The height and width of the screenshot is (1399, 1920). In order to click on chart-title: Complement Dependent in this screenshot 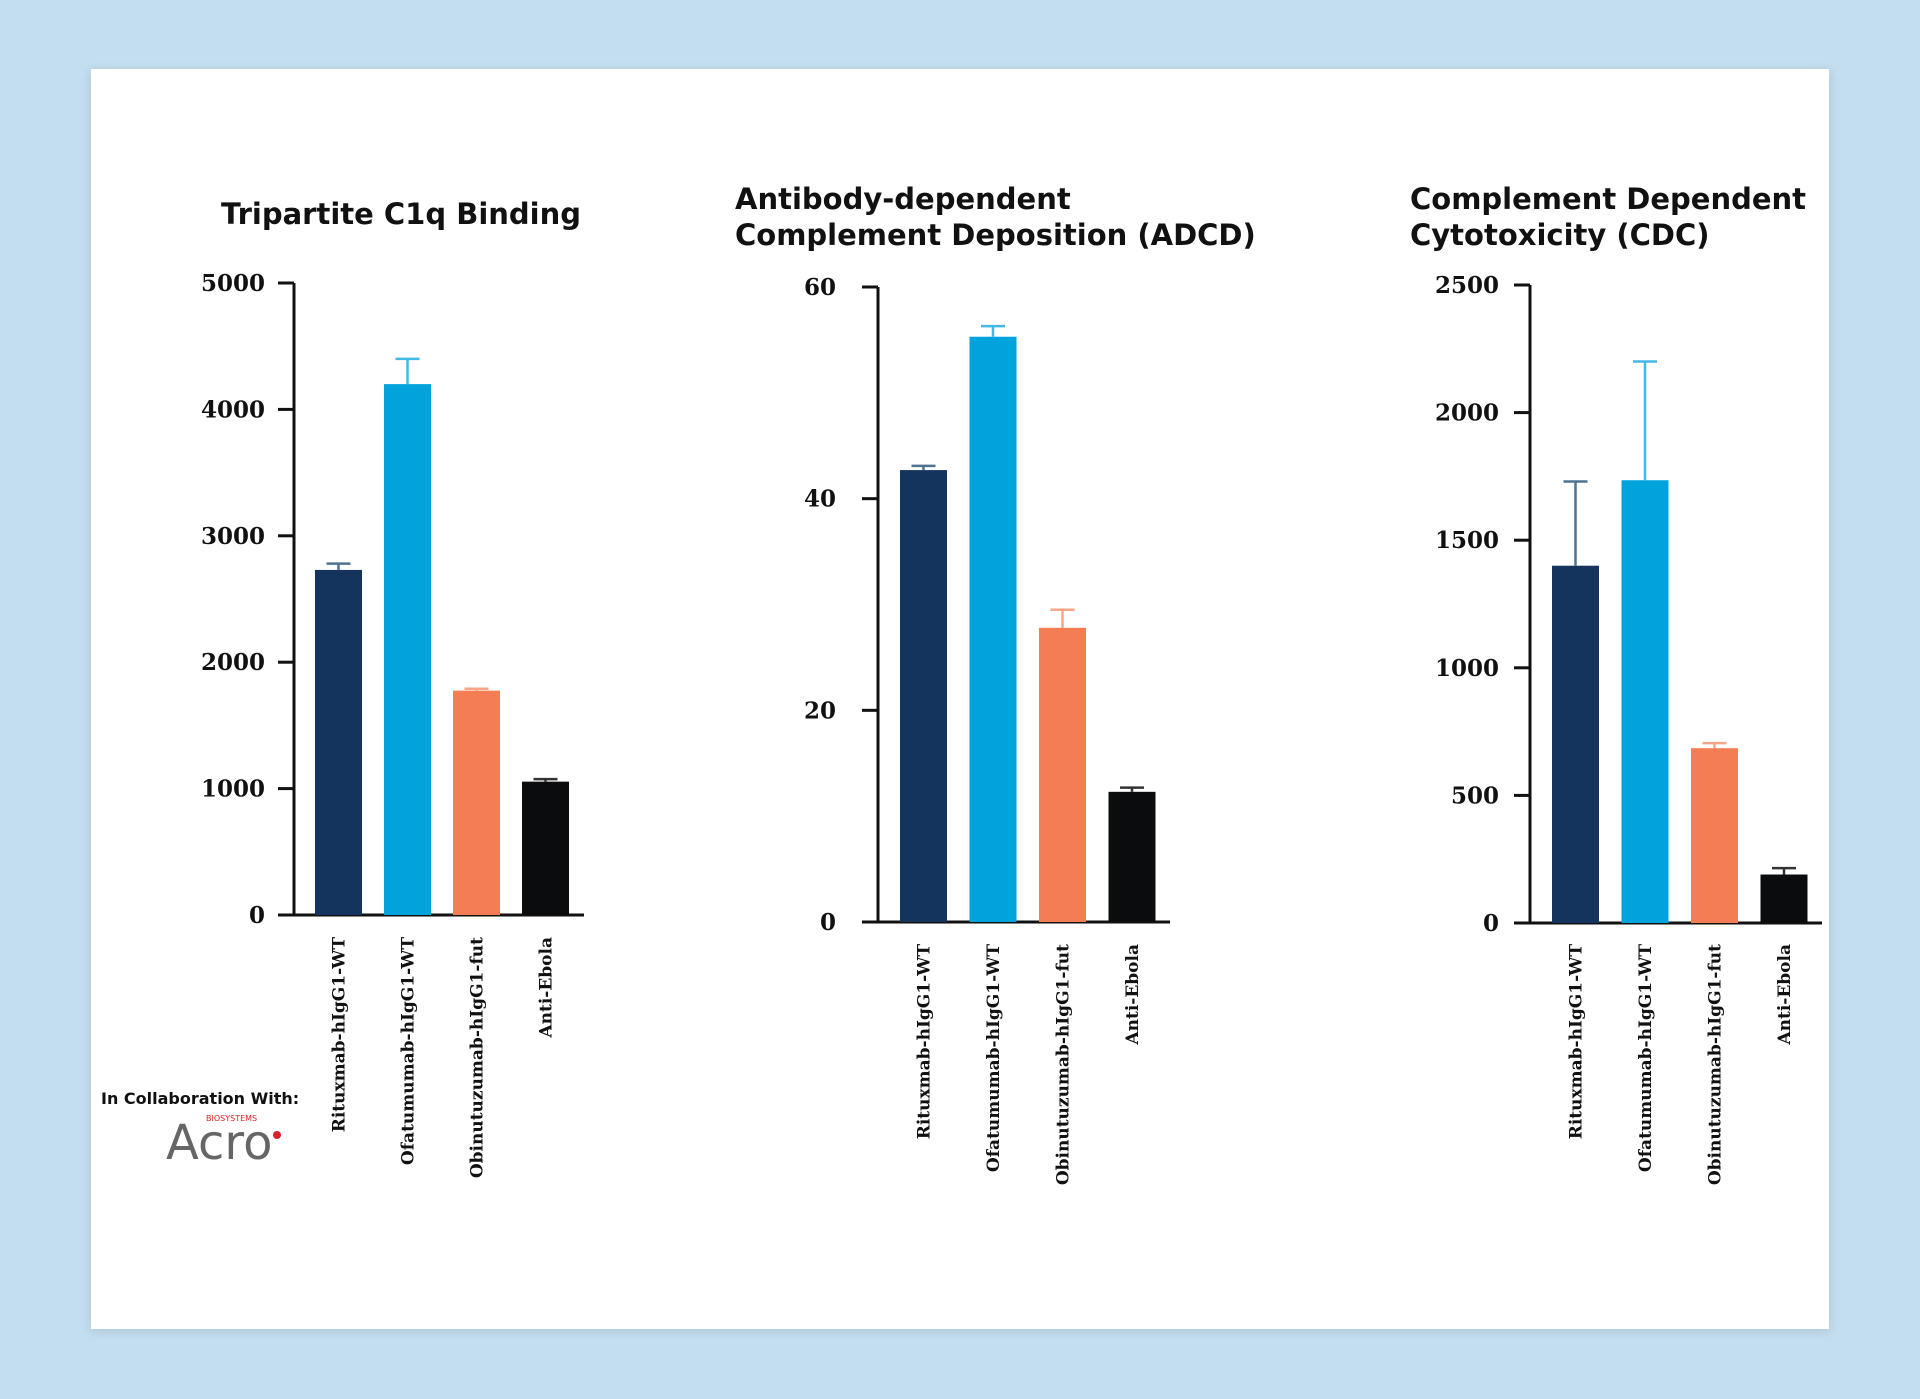, I will do `click(1608, 199)`.